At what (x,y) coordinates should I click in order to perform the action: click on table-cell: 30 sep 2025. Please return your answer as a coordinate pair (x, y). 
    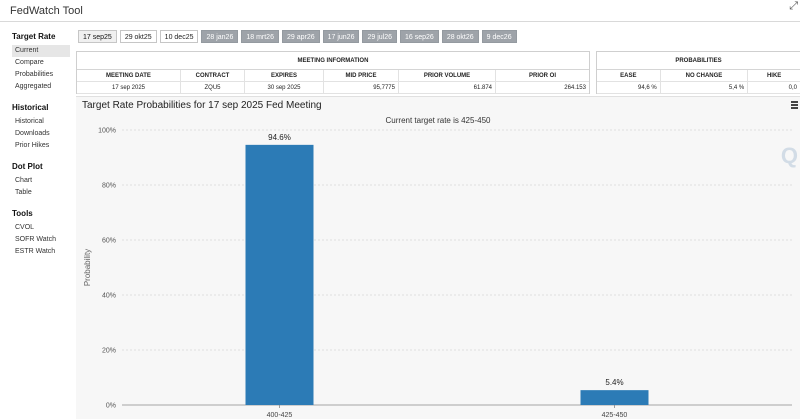
    Looking at the image, I should click on (284, 87).